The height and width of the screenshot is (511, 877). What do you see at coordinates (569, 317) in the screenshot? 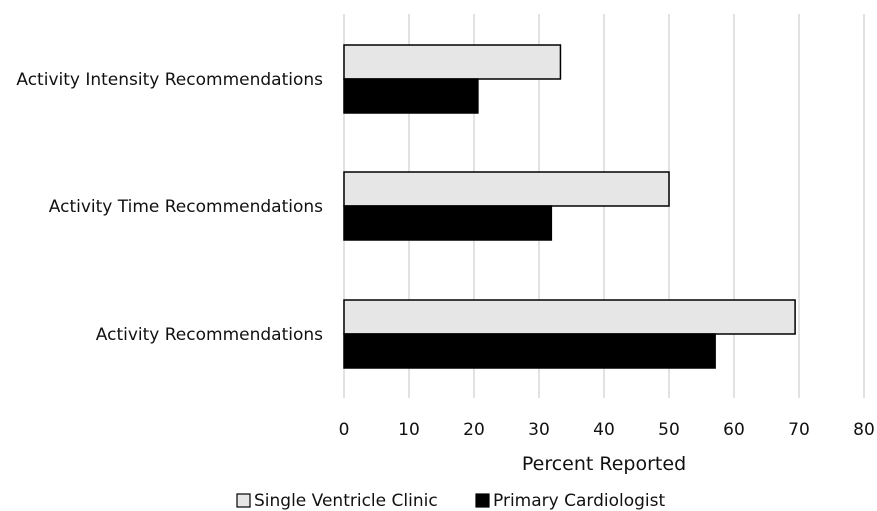
I see `bar-single-ventricle-clinic-activity-recommendations` at bounding box center [569, 317].